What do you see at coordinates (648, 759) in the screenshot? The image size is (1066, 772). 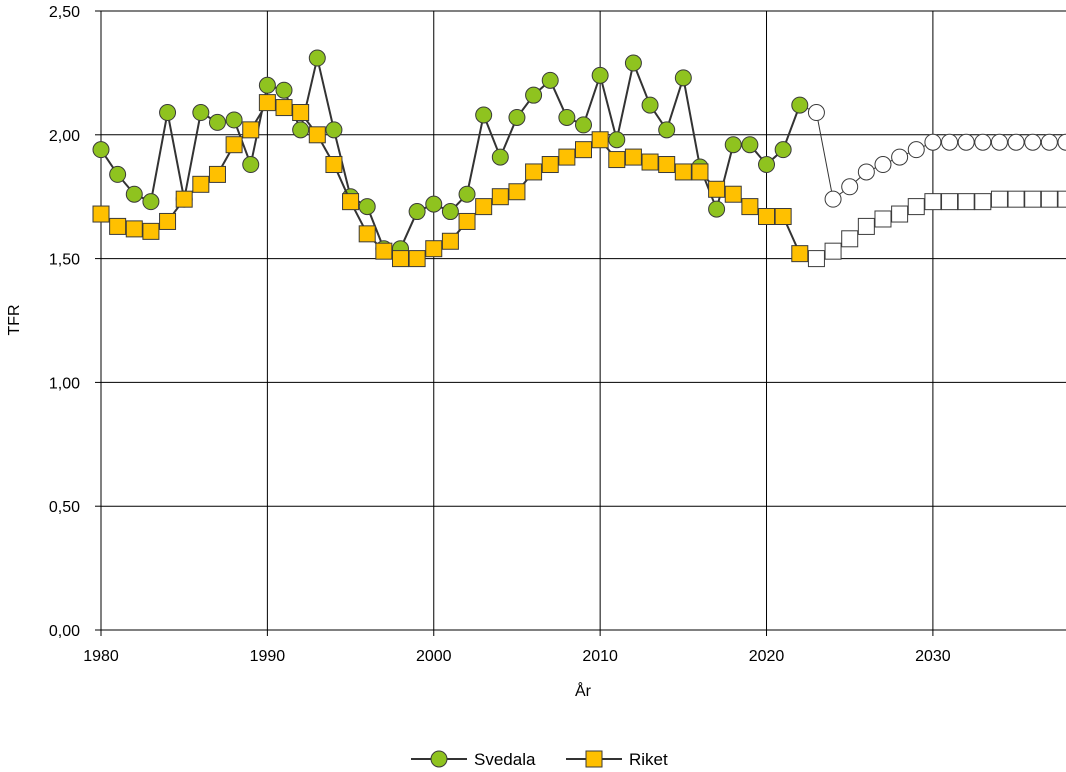 I see `legend-label: Riket` at bounding box center [648, 759].